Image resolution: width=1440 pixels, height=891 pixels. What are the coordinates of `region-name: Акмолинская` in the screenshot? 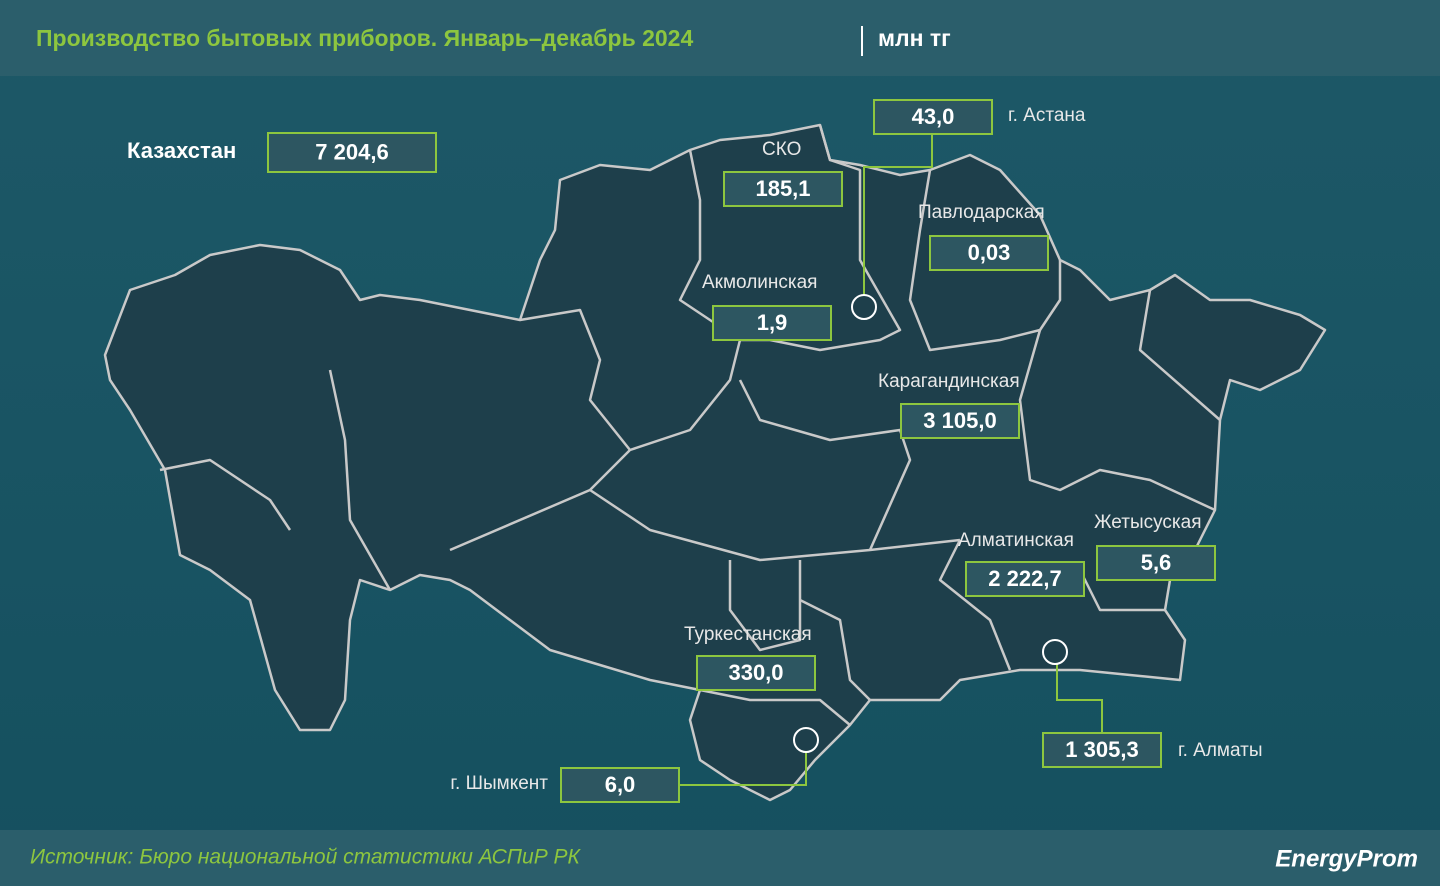 It's located at (759, 282).